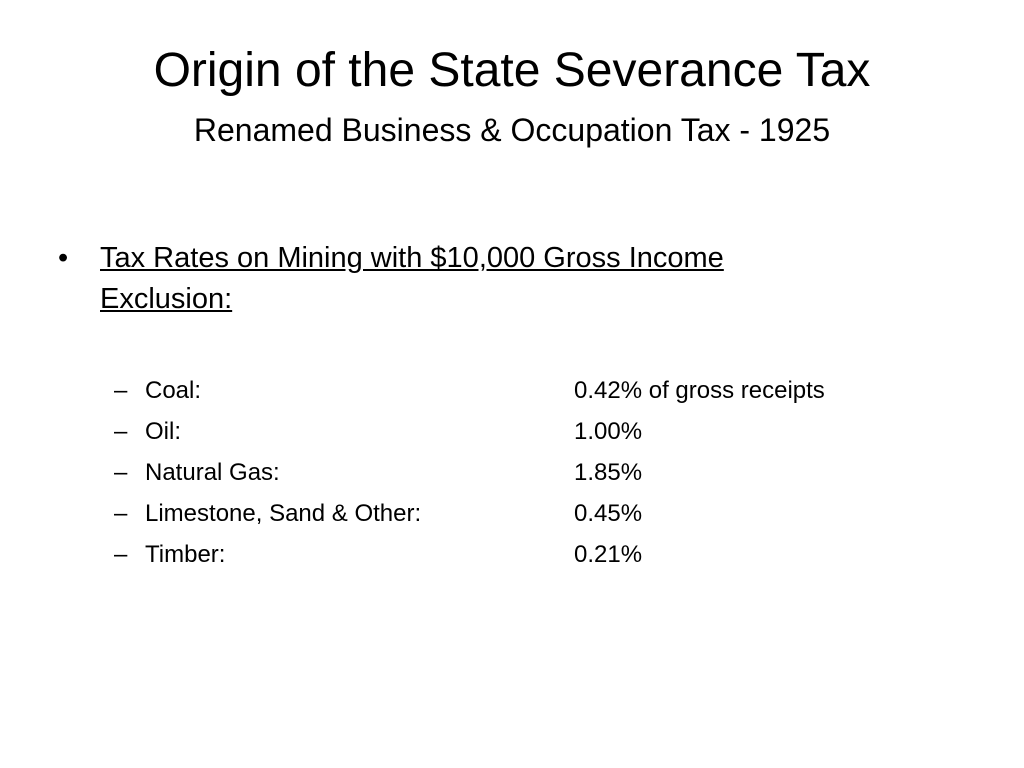  I want to click on rate-item: – Coal: 0.42% of gross receipts, so click(512, 390).